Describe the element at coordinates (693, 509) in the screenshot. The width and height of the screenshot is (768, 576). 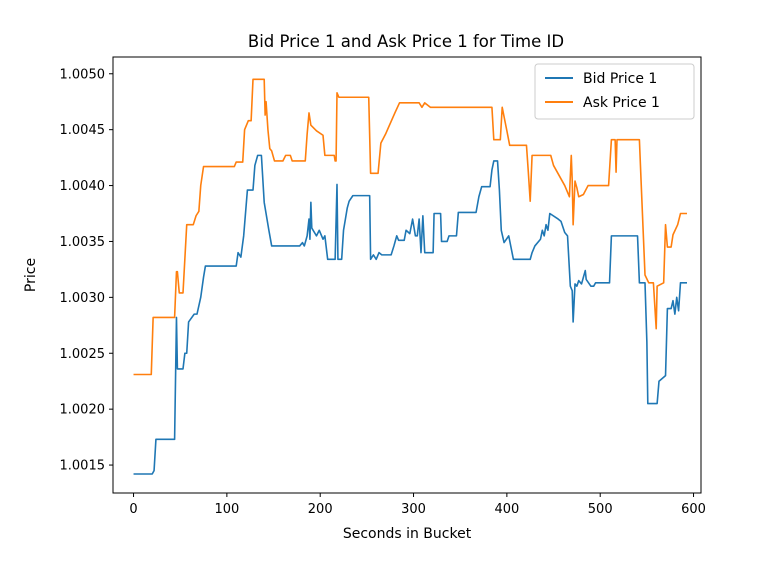
I see `x-tick-label: 600` at that location.